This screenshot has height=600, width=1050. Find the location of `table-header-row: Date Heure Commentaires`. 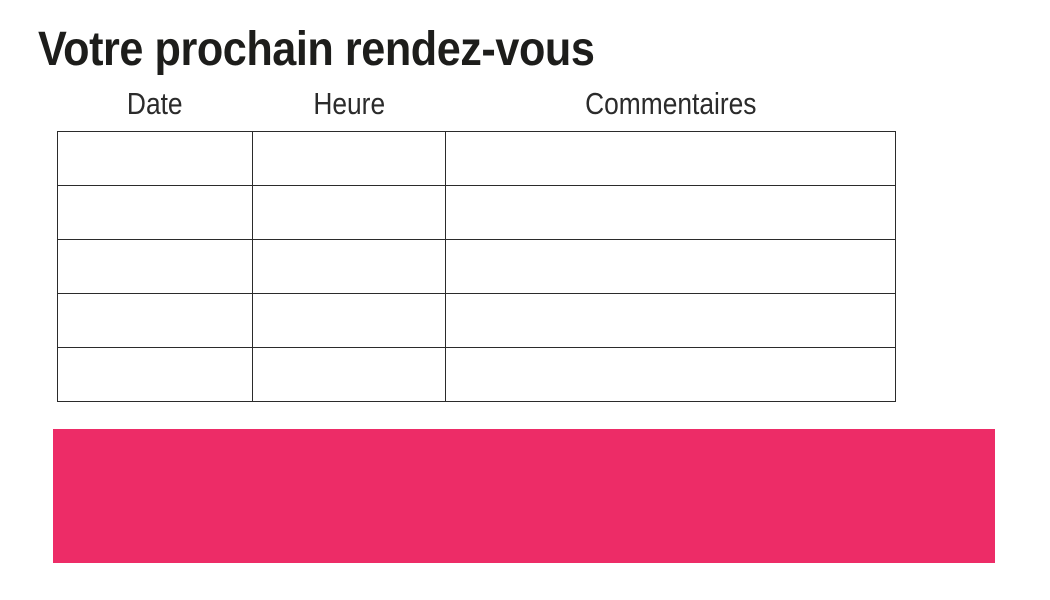

table-header-row: Date Heure Commentaires is located at coordinates (477, 109).